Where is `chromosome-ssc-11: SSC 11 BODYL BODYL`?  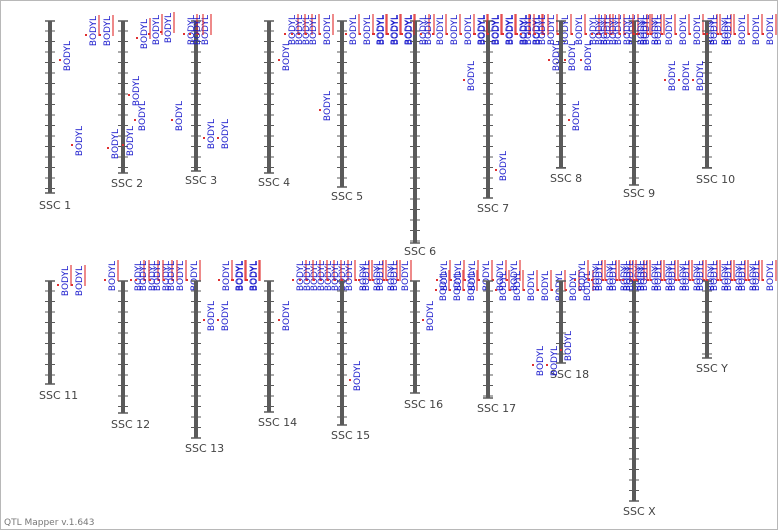
chromosome-ssc-11: SSC 11 BODYL BODYL is located at coordinates (62, 333).